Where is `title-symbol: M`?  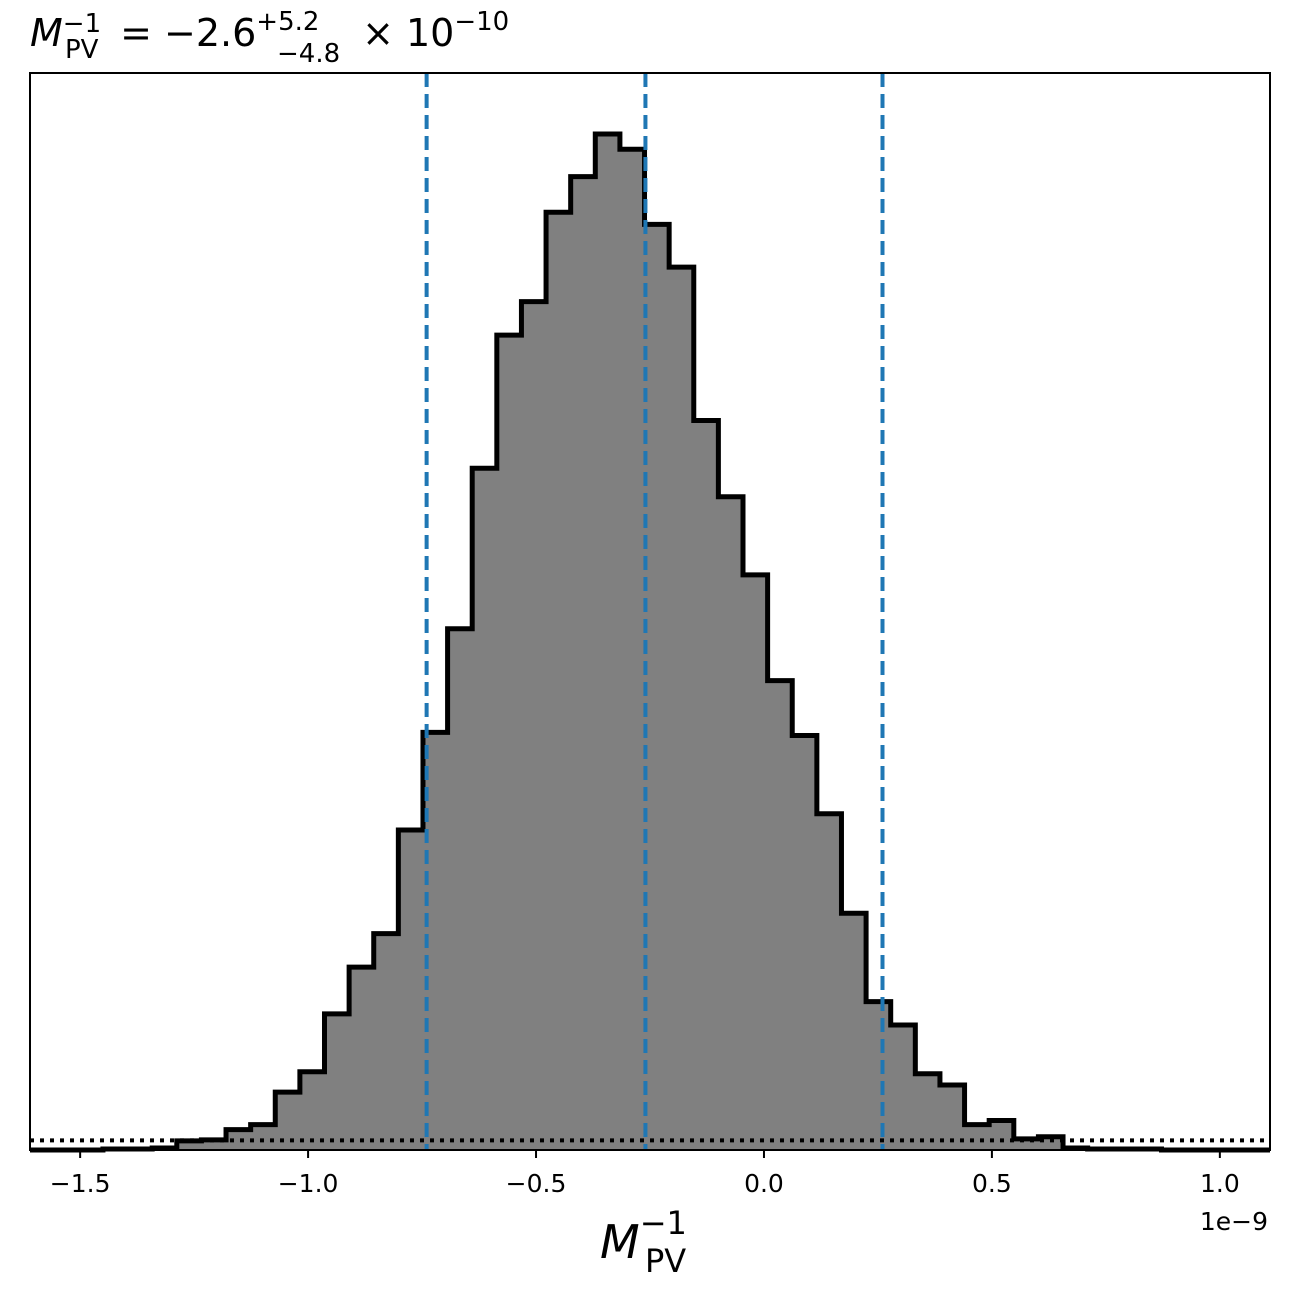 title-symbol: M is located at coordinates (46, 33).